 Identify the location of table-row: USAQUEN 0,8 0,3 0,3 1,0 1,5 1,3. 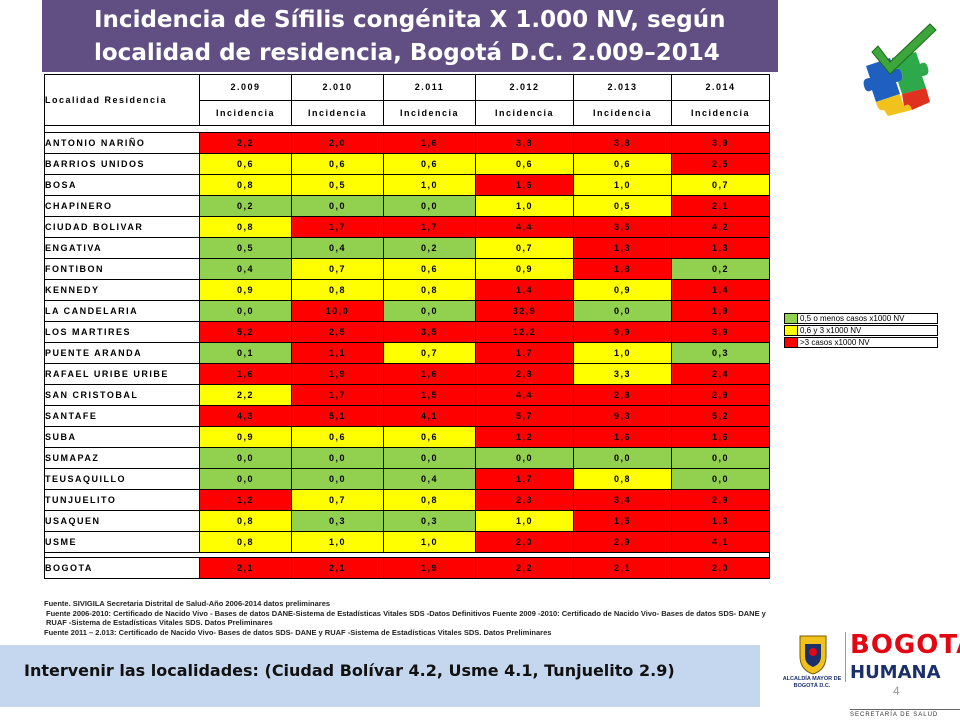
(407, 521).